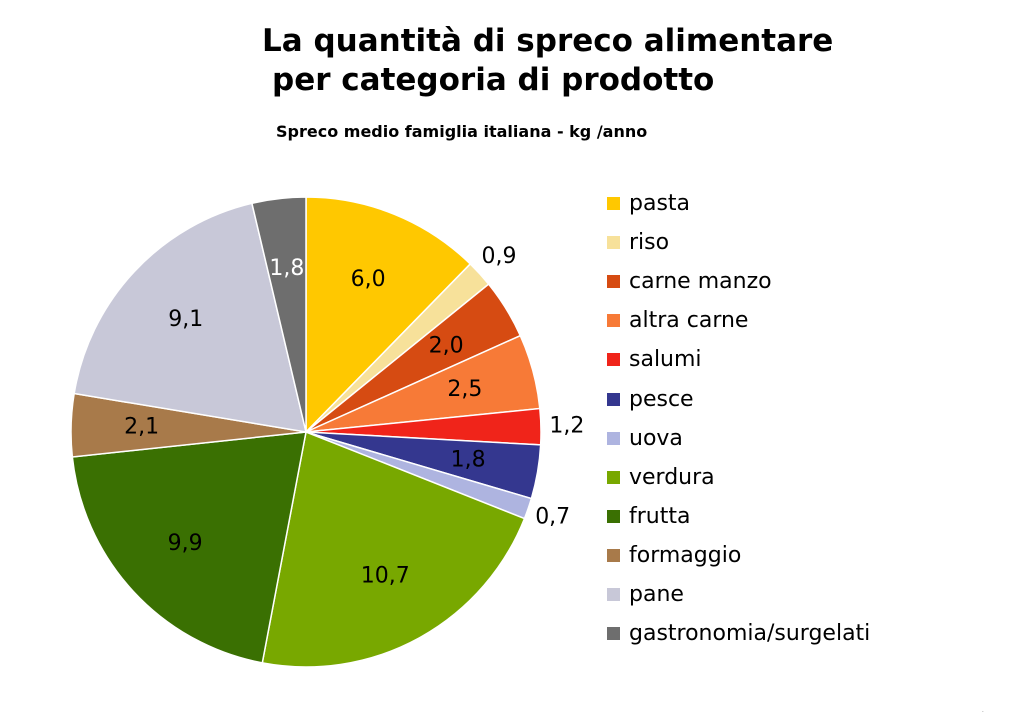 This screenshot has height=718, width=1022. Describe the element at coordinates (738, 438) in the screenshot. I see `legend-item-uova: uova` at that location.